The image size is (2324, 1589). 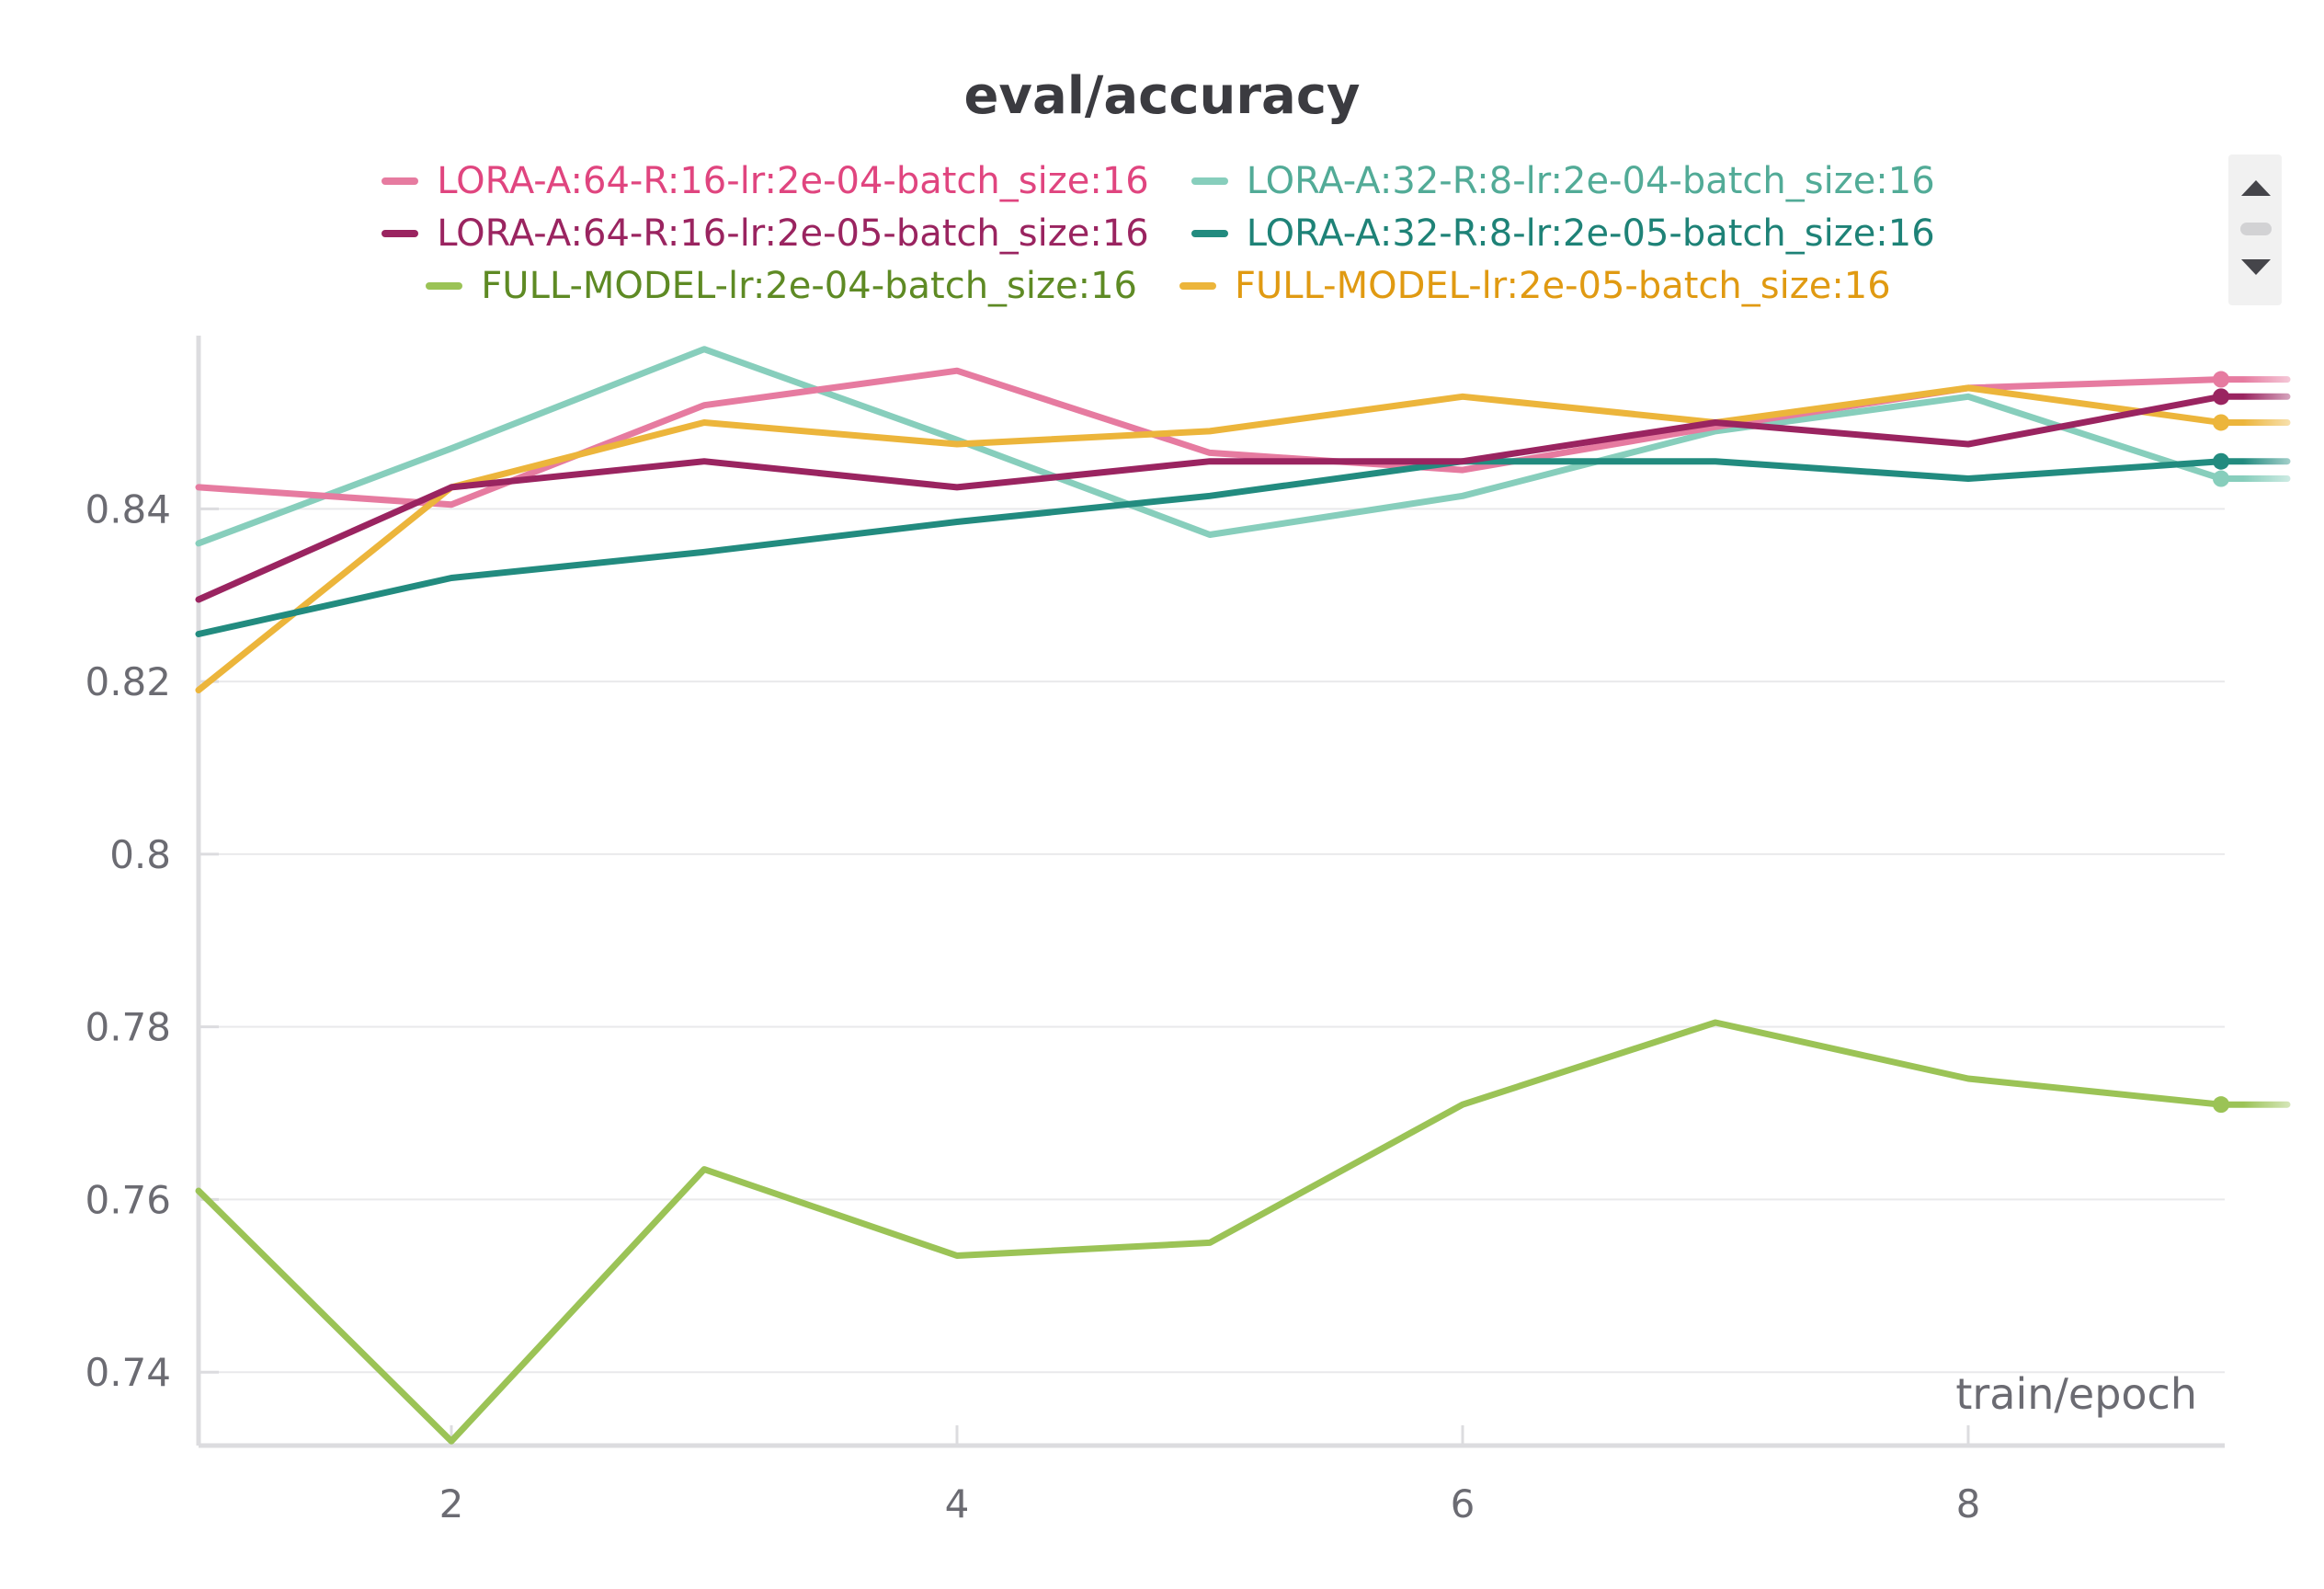 What do you see at coordinates (128, 1373) in the screenshot?
I see `y-tick-label: 0.74` at bounding box center [128, 1373].